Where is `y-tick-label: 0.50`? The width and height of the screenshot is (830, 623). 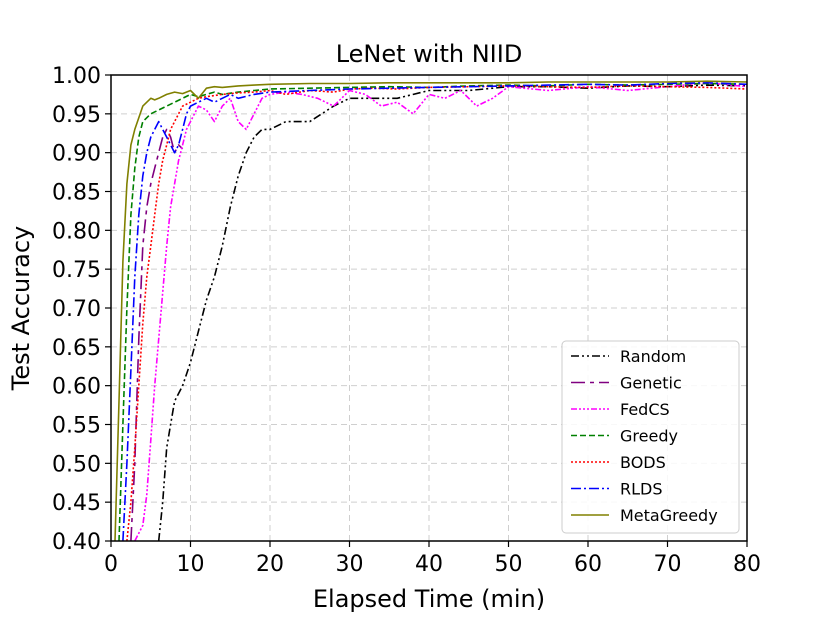 y-tick-label: 0.50 is located at coordinates (76, 464).